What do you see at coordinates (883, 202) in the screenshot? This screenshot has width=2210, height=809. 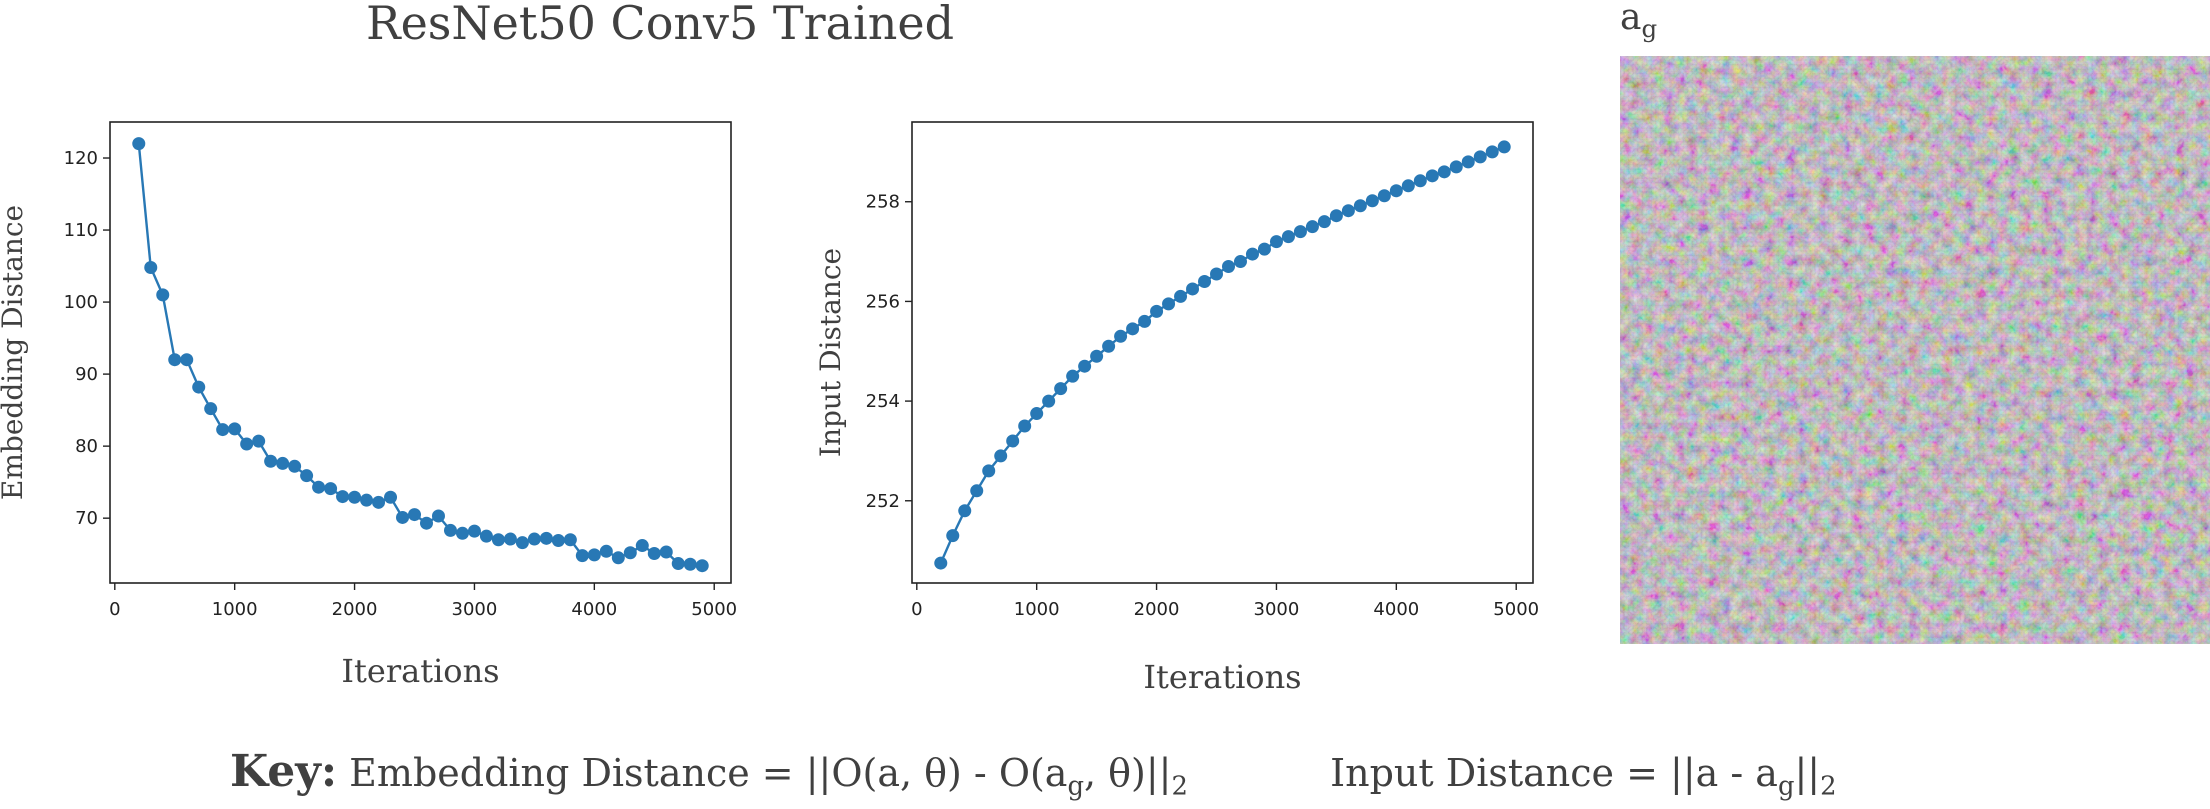 I see `chart2-ytick-label: 258` at bounding box center [883, 202].